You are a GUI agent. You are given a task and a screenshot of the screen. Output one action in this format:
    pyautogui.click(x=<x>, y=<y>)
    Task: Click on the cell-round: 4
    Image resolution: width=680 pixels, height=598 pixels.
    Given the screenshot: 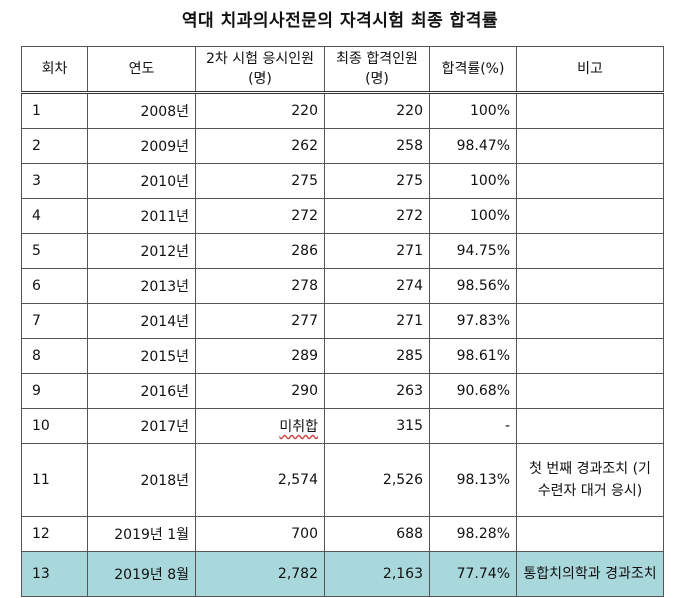 What is the action you would take?
    pyautogui.click(x=54, y=216)
    